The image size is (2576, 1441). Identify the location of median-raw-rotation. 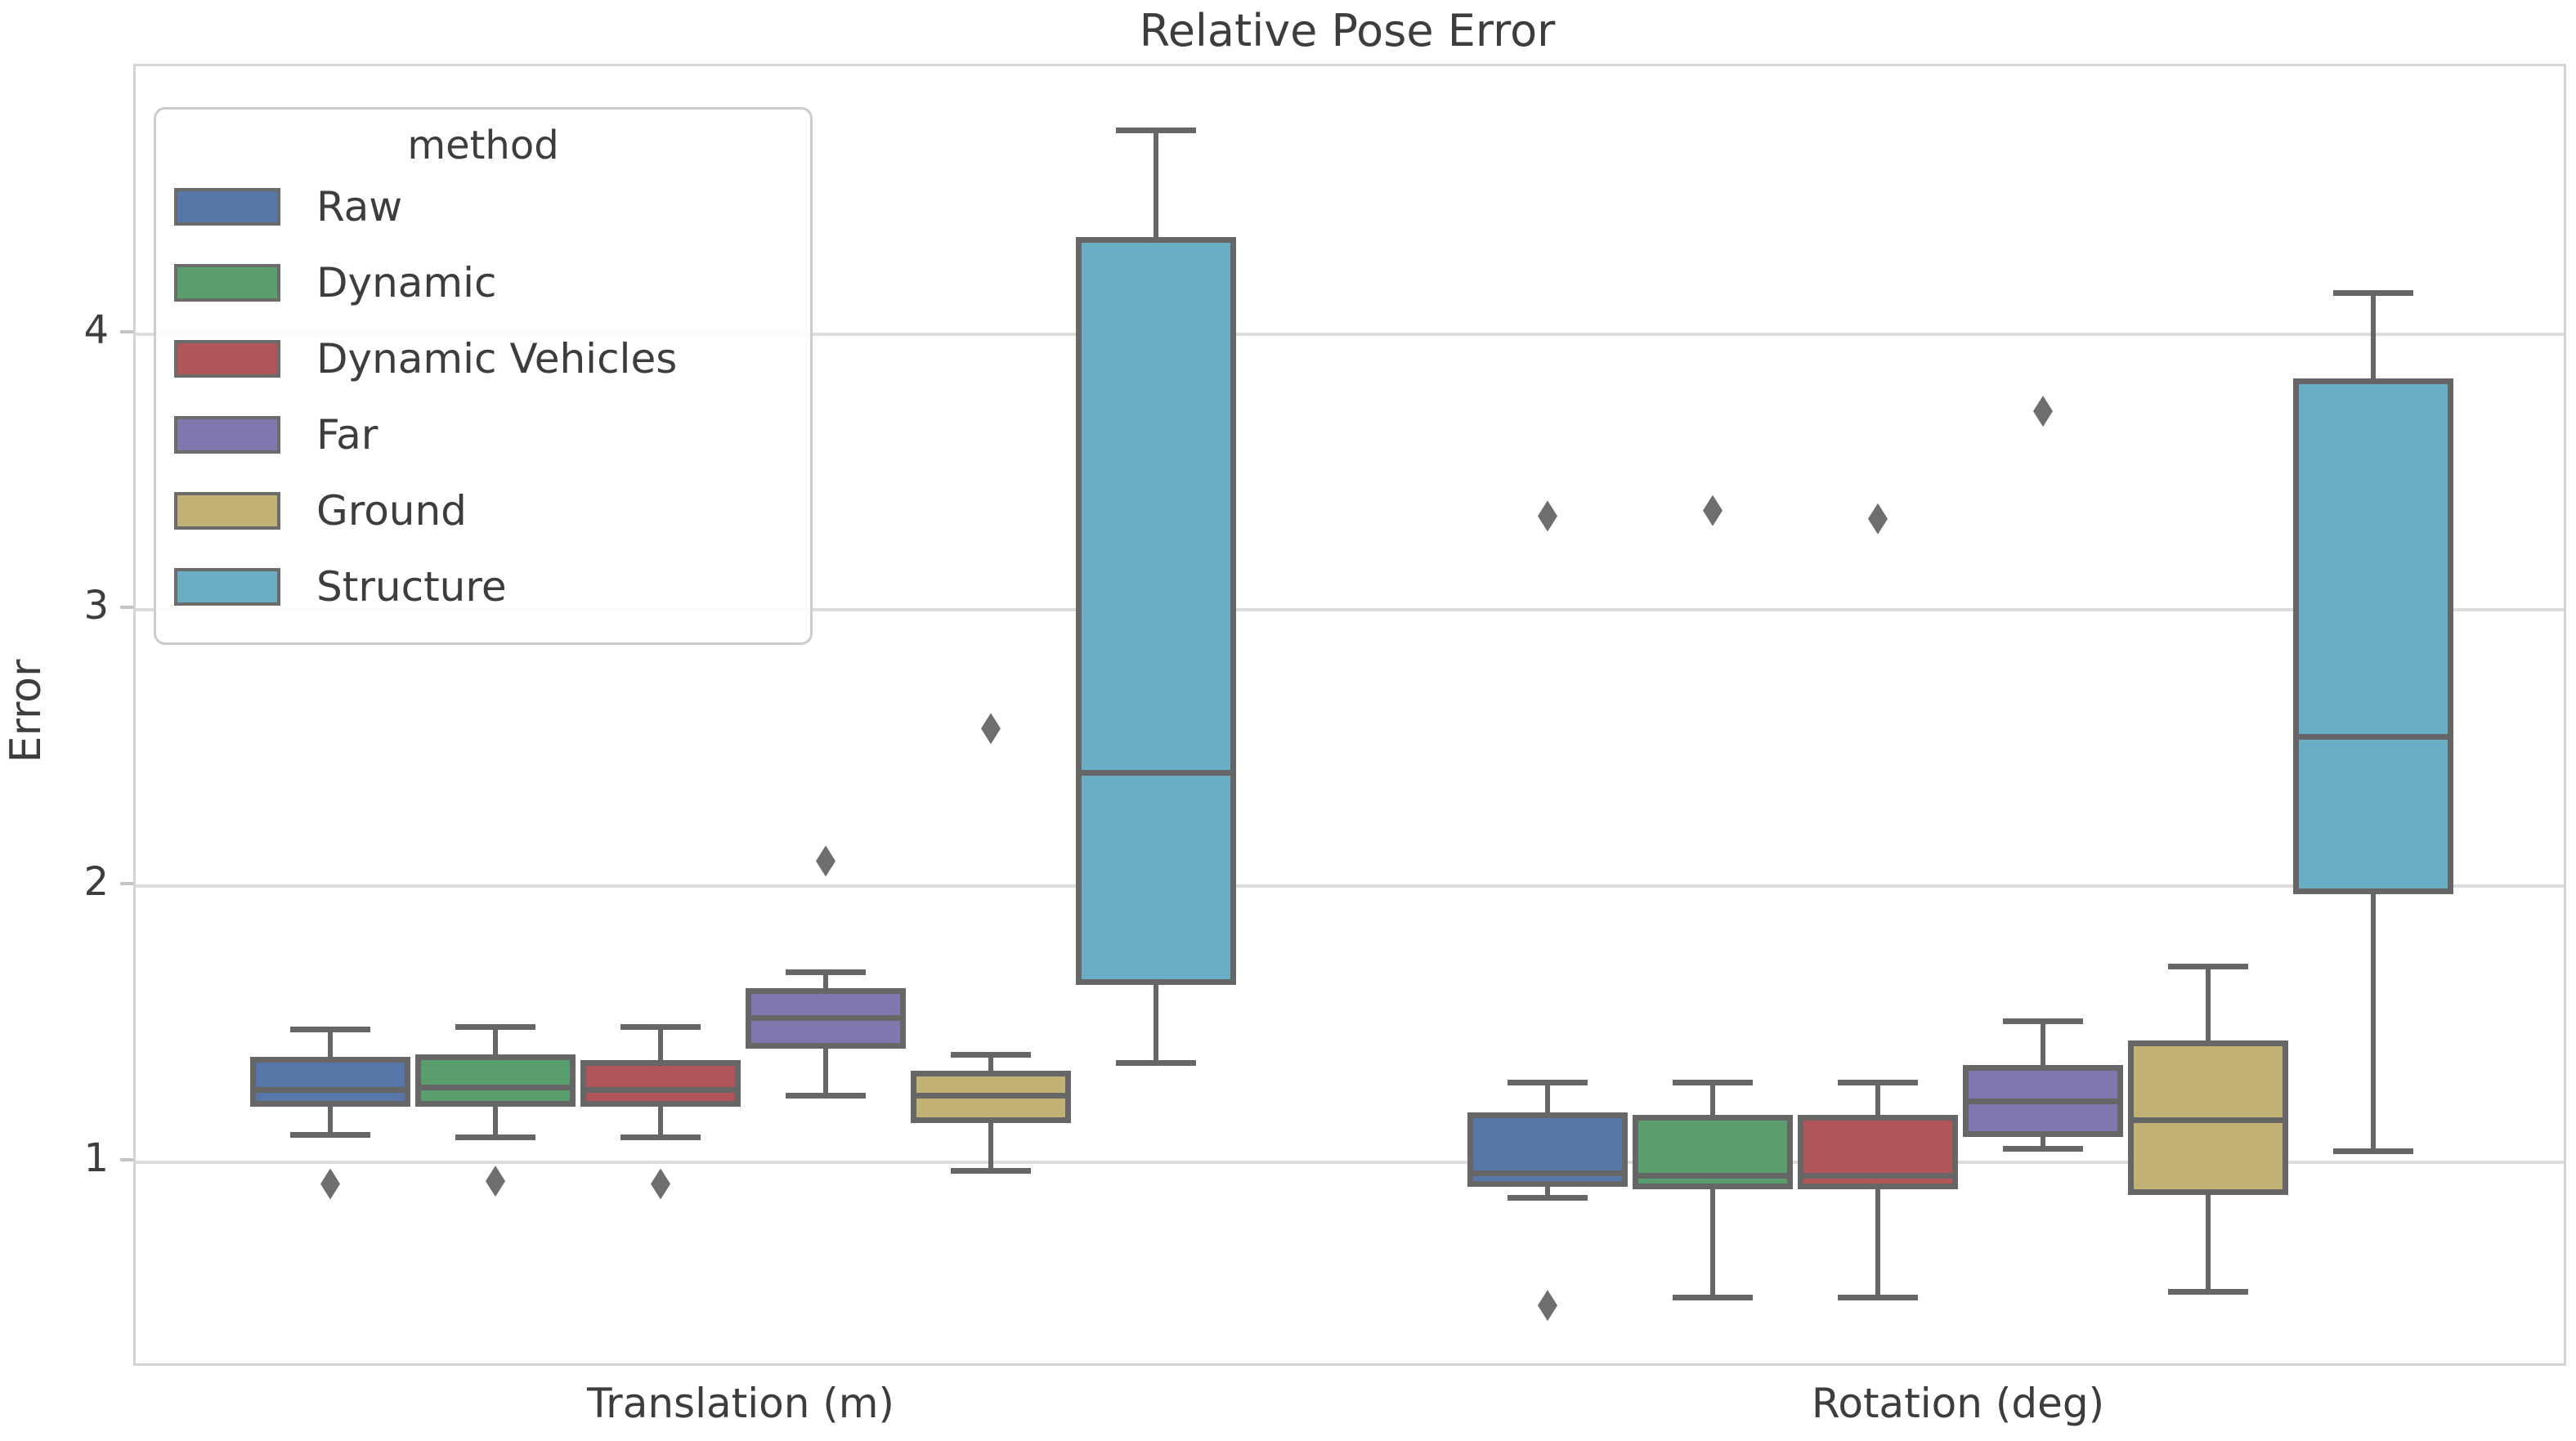
(1548, 1173).